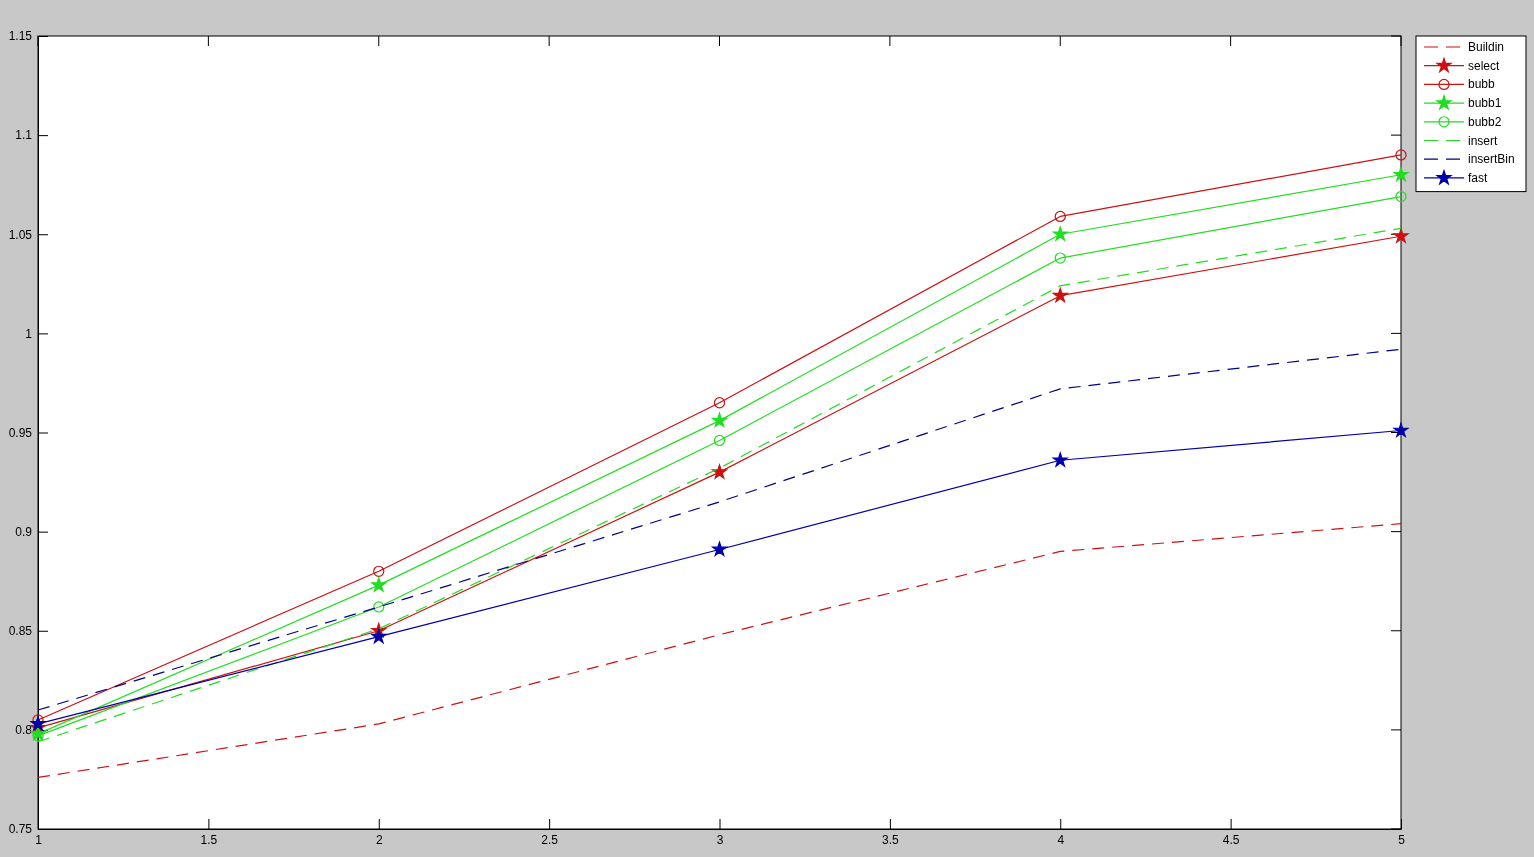 This screenshot has height=857, width=1534. Describe the element at coordinates (39, 839) in the screenshot. I see `x-tick-label: 1` at that location.